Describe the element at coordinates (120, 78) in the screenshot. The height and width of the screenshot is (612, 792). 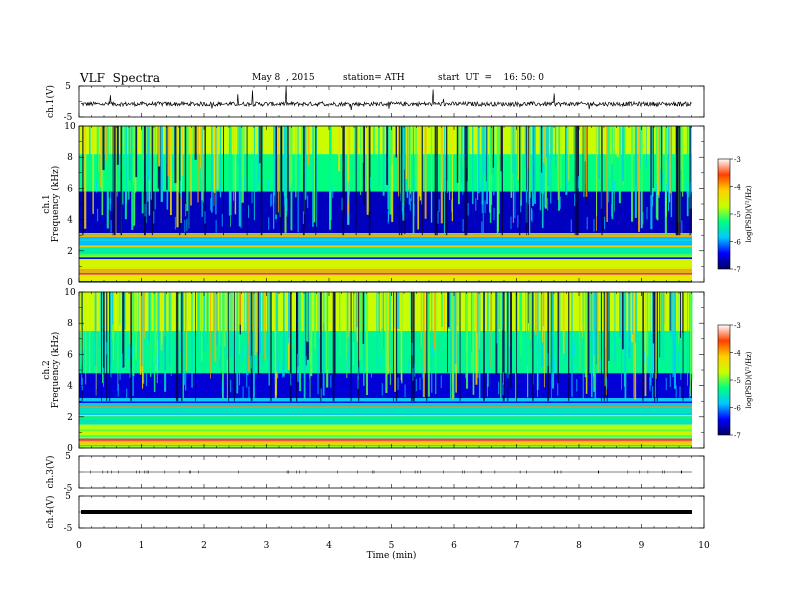
I see `figure-title: VLF Spectra` at that location.